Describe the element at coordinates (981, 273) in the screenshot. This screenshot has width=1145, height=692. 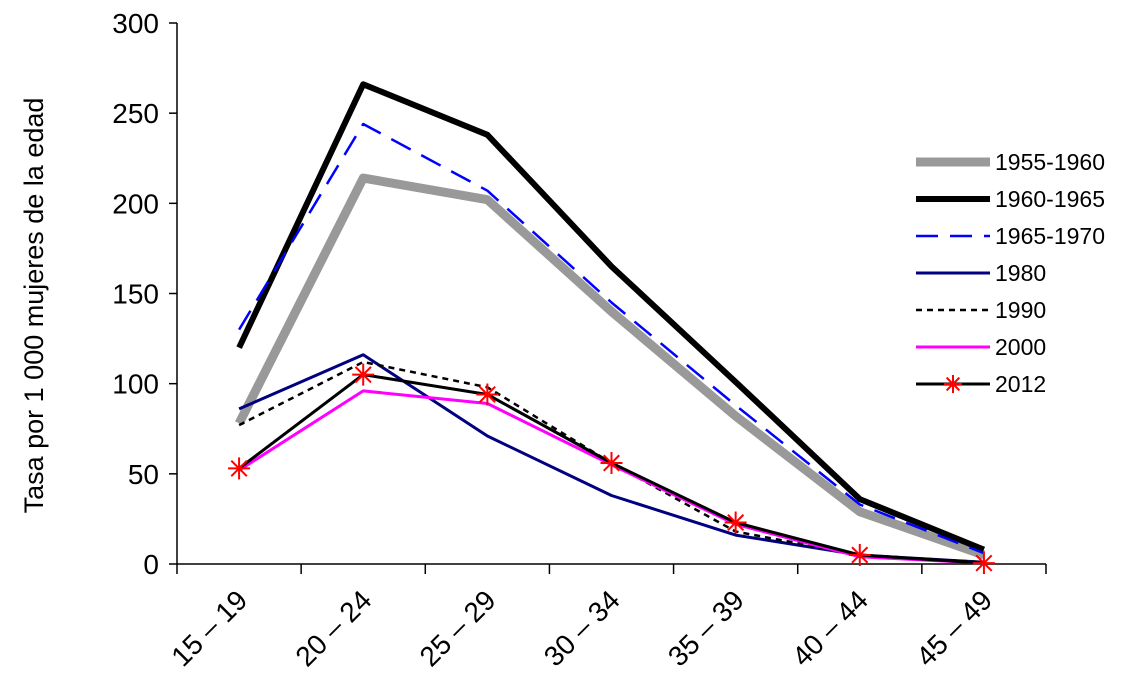
I see `legend-item: 1980` at that location.